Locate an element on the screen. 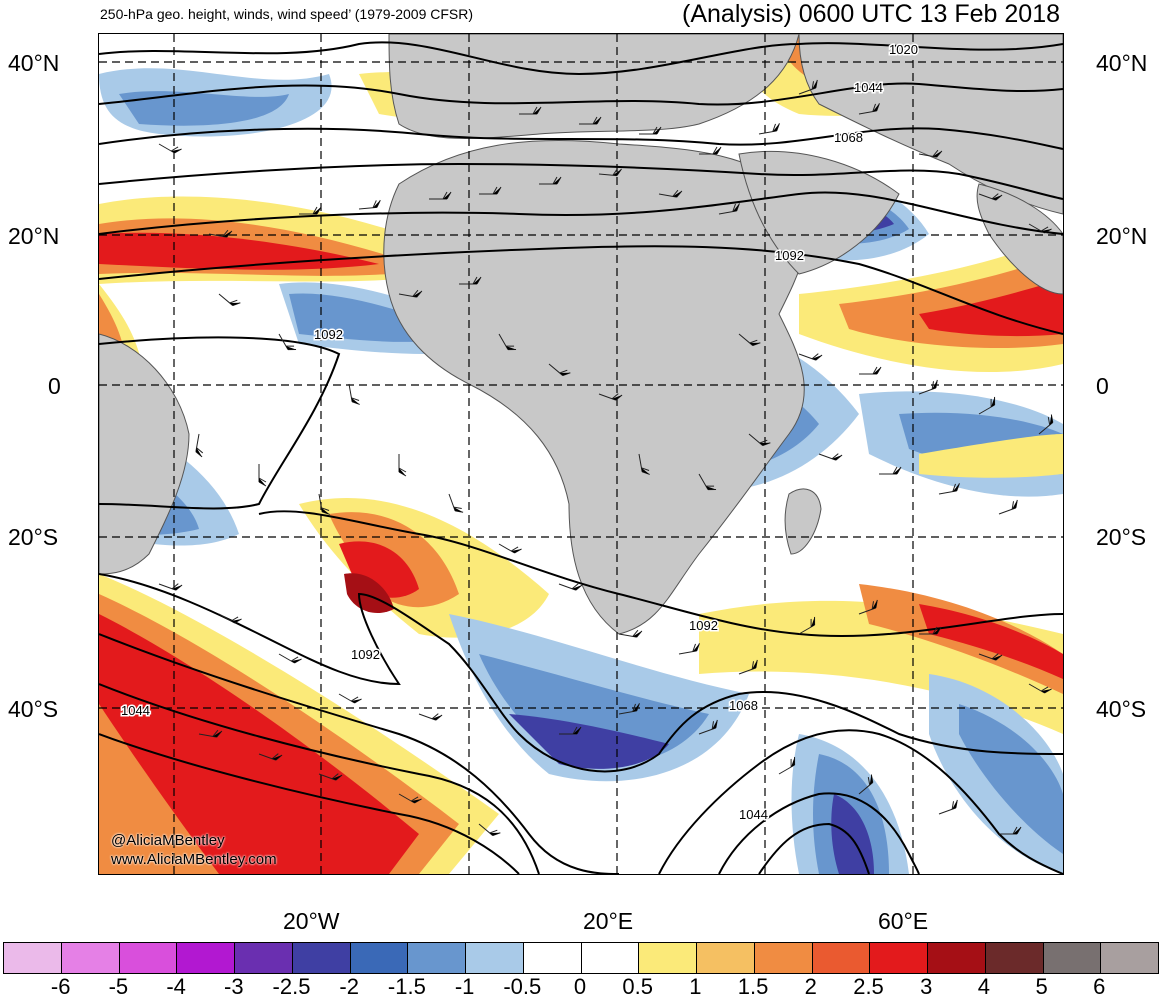 This screenshot has height=1000, width=1160. lat-label-right-20s: 20°S is located at coordinates (1121, 537).